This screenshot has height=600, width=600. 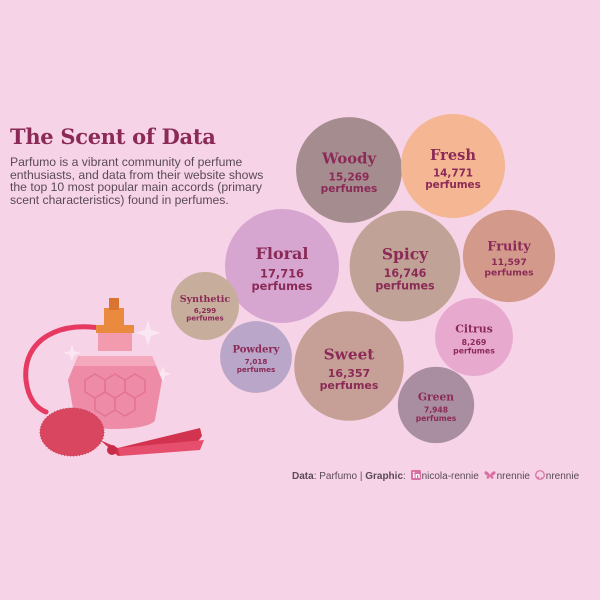 I want to click on perfume-bottle-icon, so click(x=113, y=377).